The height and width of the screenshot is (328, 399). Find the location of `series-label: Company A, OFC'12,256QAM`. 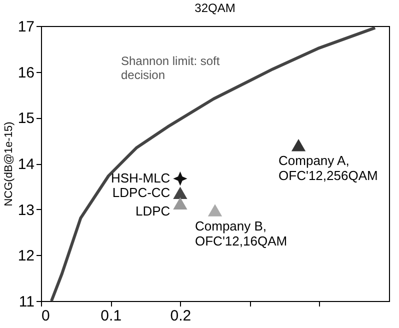

series-label: Company A, OFC'12,256QAM is located at coordinates (328, 168).